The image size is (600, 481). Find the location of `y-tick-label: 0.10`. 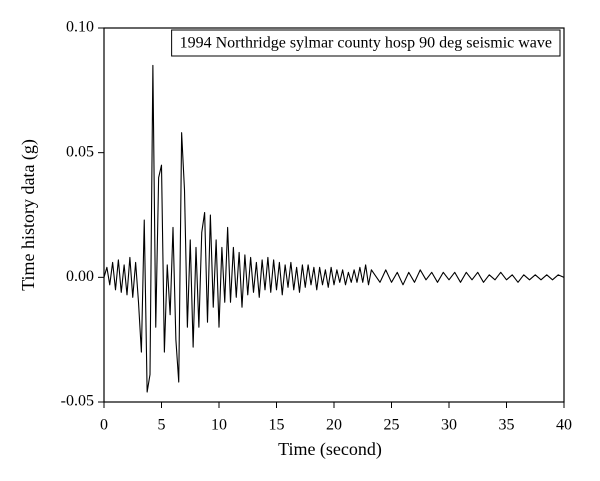

y-tick-label: 0.10 is located at coordinates (80, 27).